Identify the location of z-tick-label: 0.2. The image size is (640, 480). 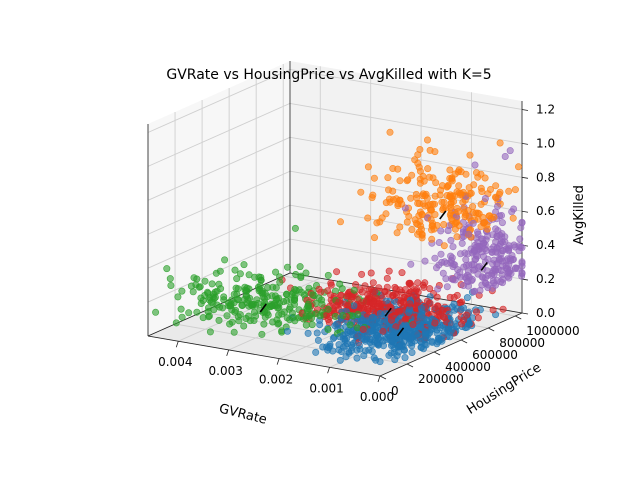
(545, 279).